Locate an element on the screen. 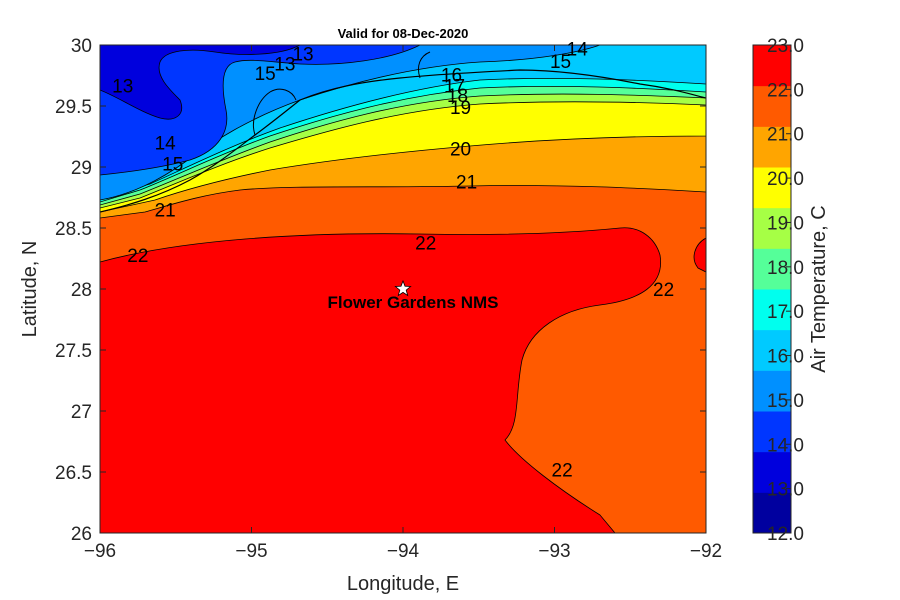  x-tick-label: −94 is located at coordinates (403, 551).